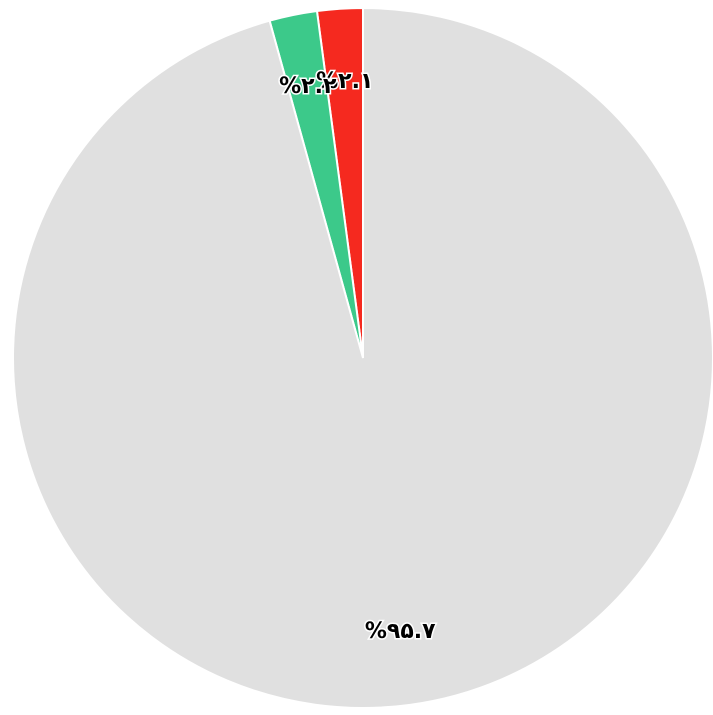 The width and height of the screenshot is (713, 715). What do you see at coordinates (308, 86) in the screenshot?
I see `slice-label: %۲.۲` at bounding box center [308, 86].